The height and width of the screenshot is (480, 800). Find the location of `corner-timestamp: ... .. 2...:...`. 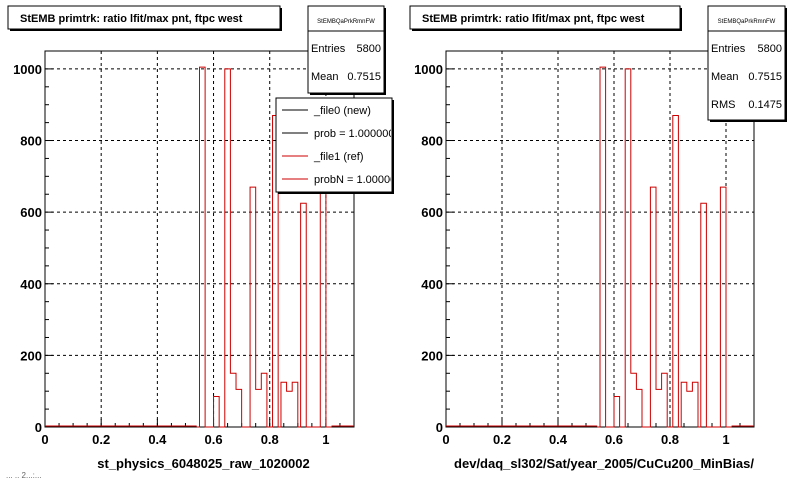

corner-timestamp: ... .. 2...:... is located at coordinates (24, 475).